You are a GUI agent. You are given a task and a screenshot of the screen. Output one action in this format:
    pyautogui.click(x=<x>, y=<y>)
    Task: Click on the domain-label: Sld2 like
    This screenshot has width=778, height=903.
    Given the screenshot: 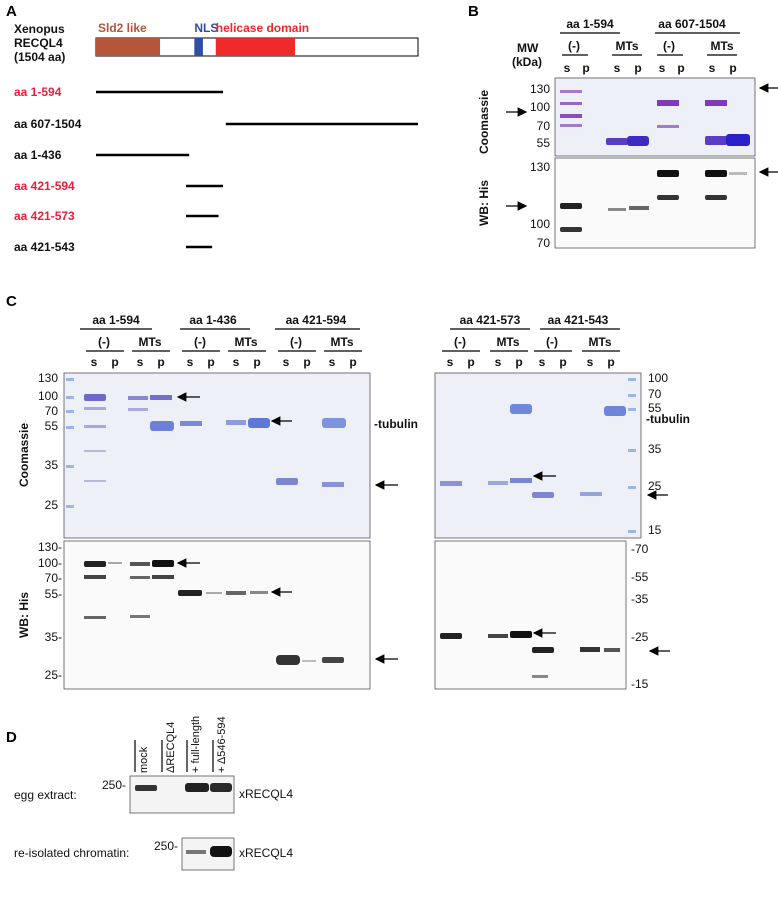 What is the action you would take?
    pyautogui.click(x=122, y=28)
    